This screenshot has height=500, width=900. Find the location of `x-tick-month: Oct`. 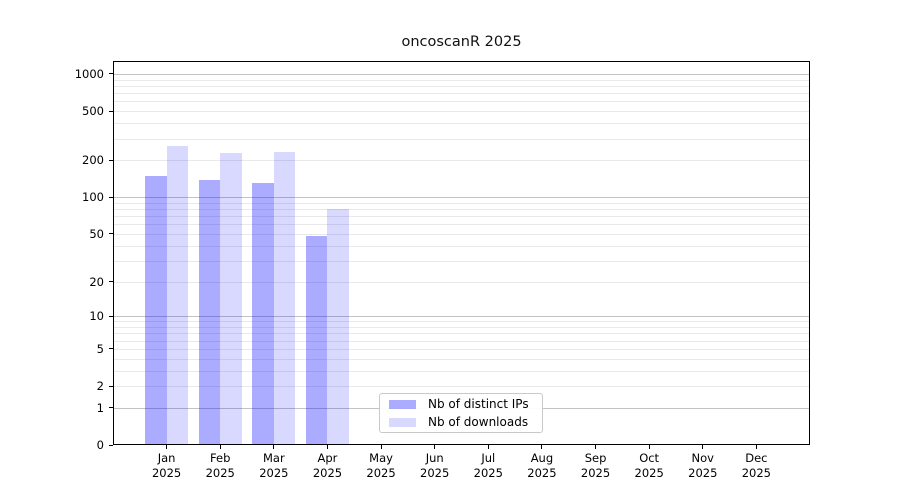

x-tick-month: Oct is located at coordinates (649, 458).